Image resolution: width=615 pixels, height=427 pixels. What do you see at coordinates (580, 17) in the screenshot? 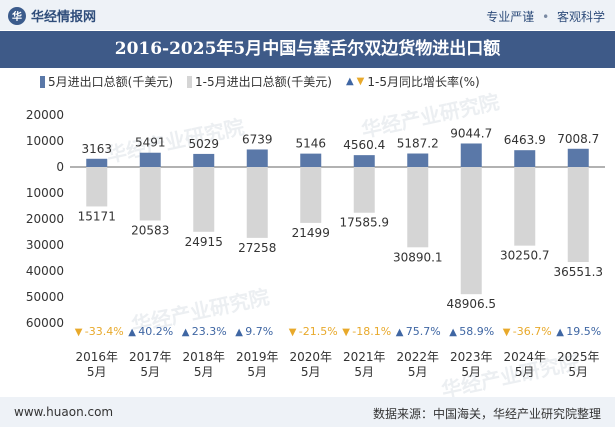
I see `tag-2: 客观科学` at bounding box center [580, 17].